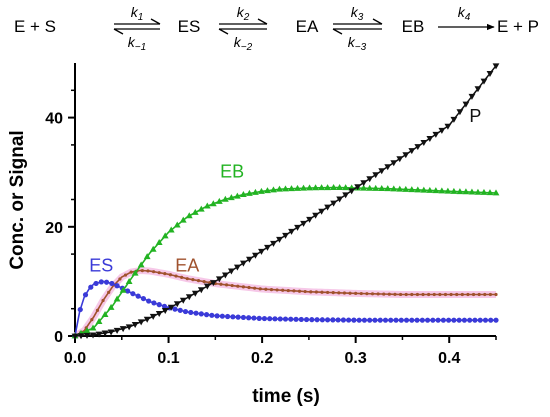 Image resolution: width=550 pixels, height=417 pixels. What do you see at coordinates (357, 13) in the screenshot?
I see `rate-k3: k3` at bounding box center [357, 13].